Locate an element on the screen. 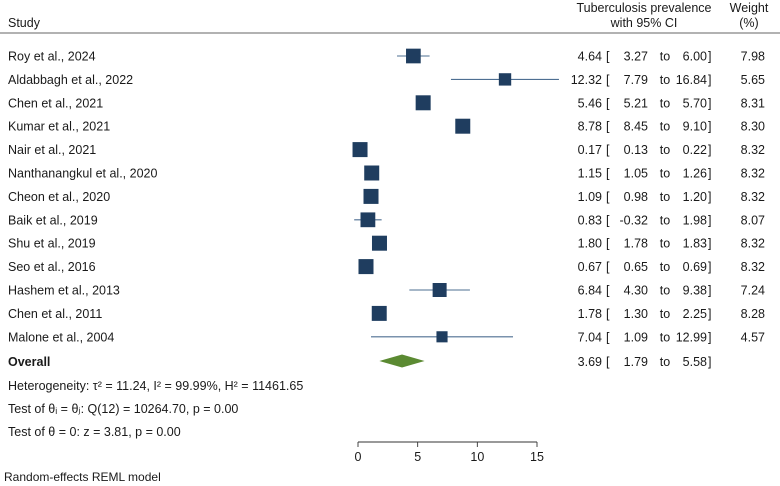 The image size is (780, 486). study-ci-upper: 2.25 is located at coordinates (695, 314).